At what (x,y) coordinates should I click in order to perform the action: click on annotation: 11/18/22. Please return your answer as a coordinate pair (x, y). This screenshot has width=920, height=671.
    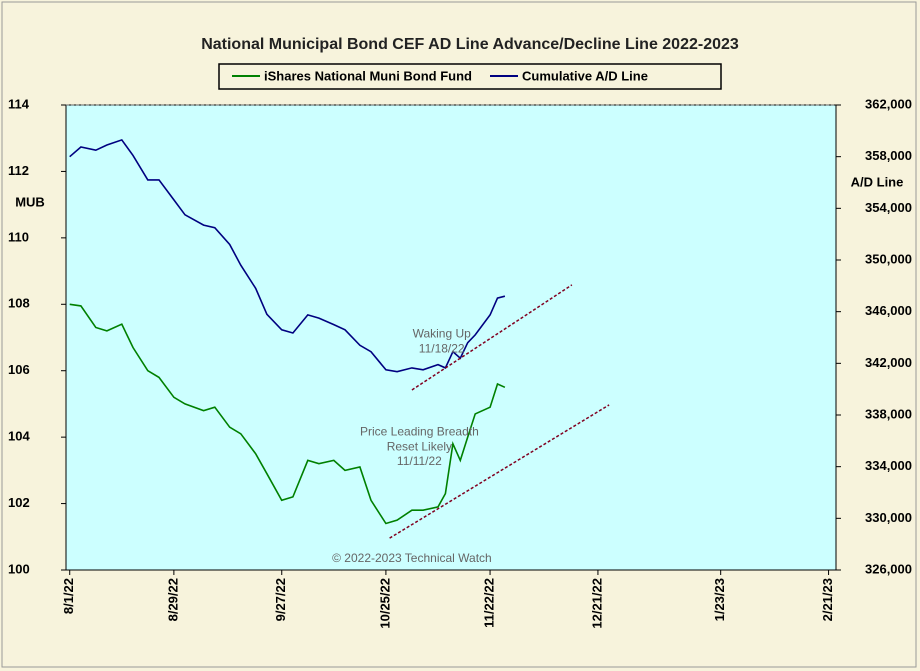
    Looking at the image, I should click on (442, 348).